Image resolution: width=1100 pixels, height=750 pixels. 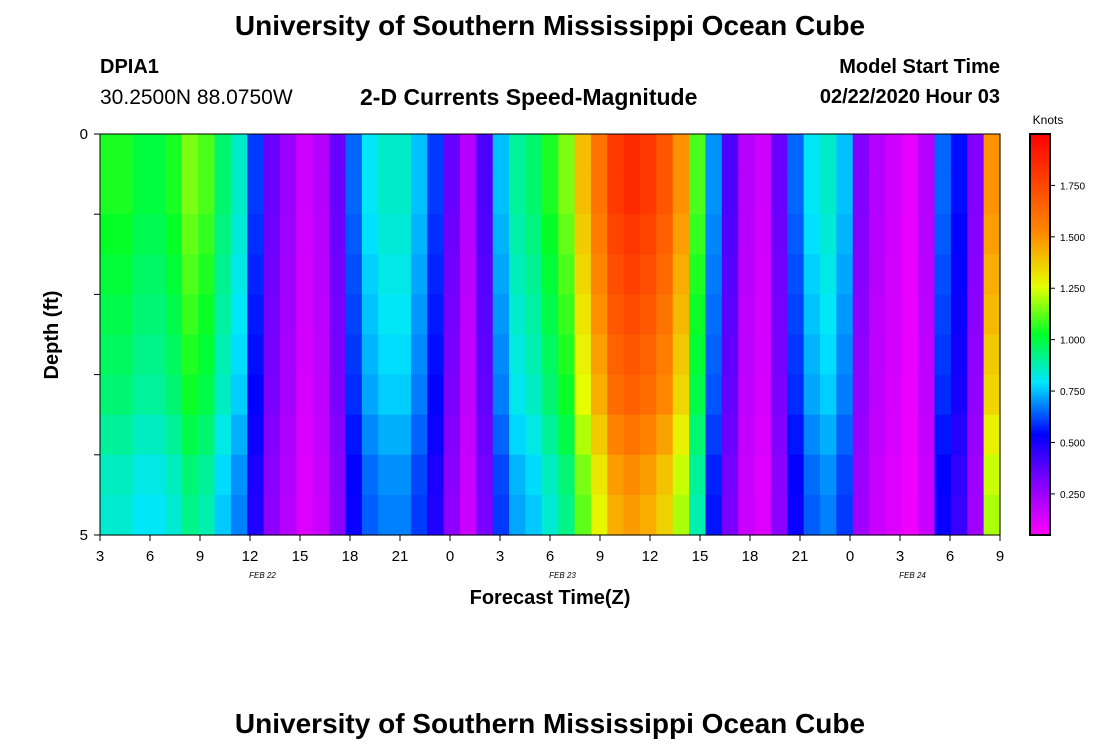 I want to click on x-tick-label: 0, so click(x=850, y=556).